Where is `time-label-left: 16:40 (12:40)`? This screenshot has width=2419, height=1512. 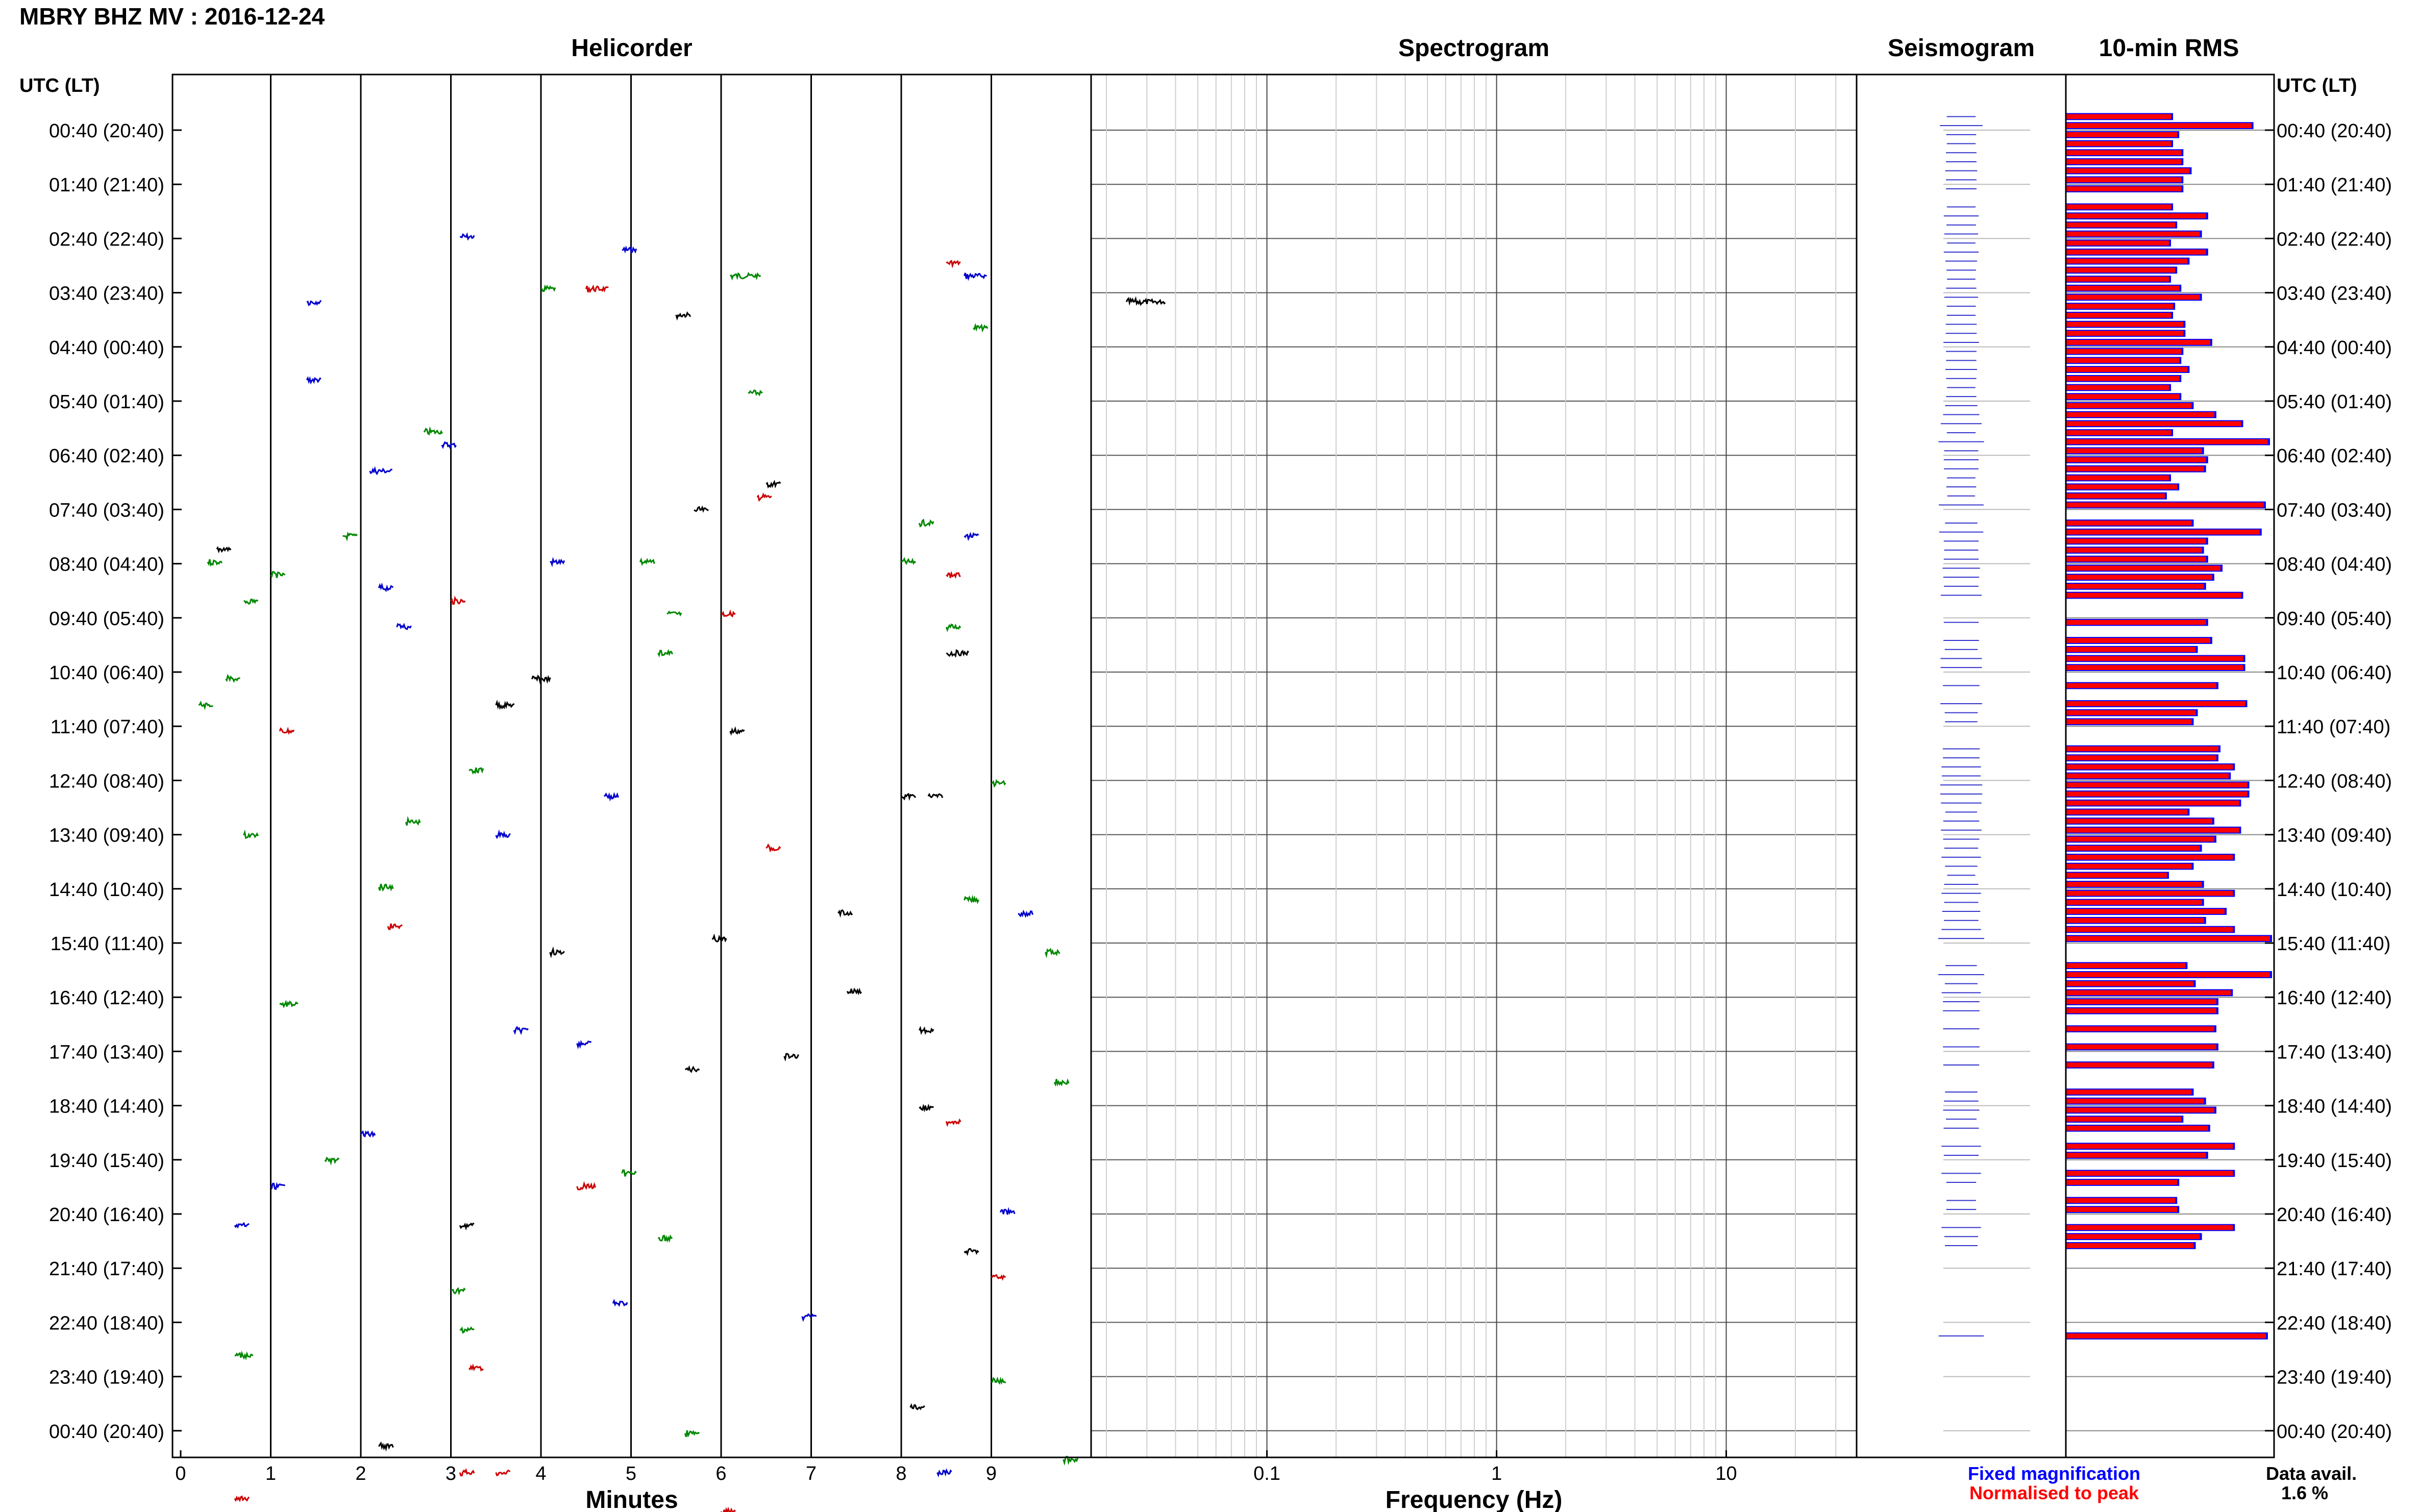
time-label-left: 16:40 (12:40) is located at coordinates (106, 998).